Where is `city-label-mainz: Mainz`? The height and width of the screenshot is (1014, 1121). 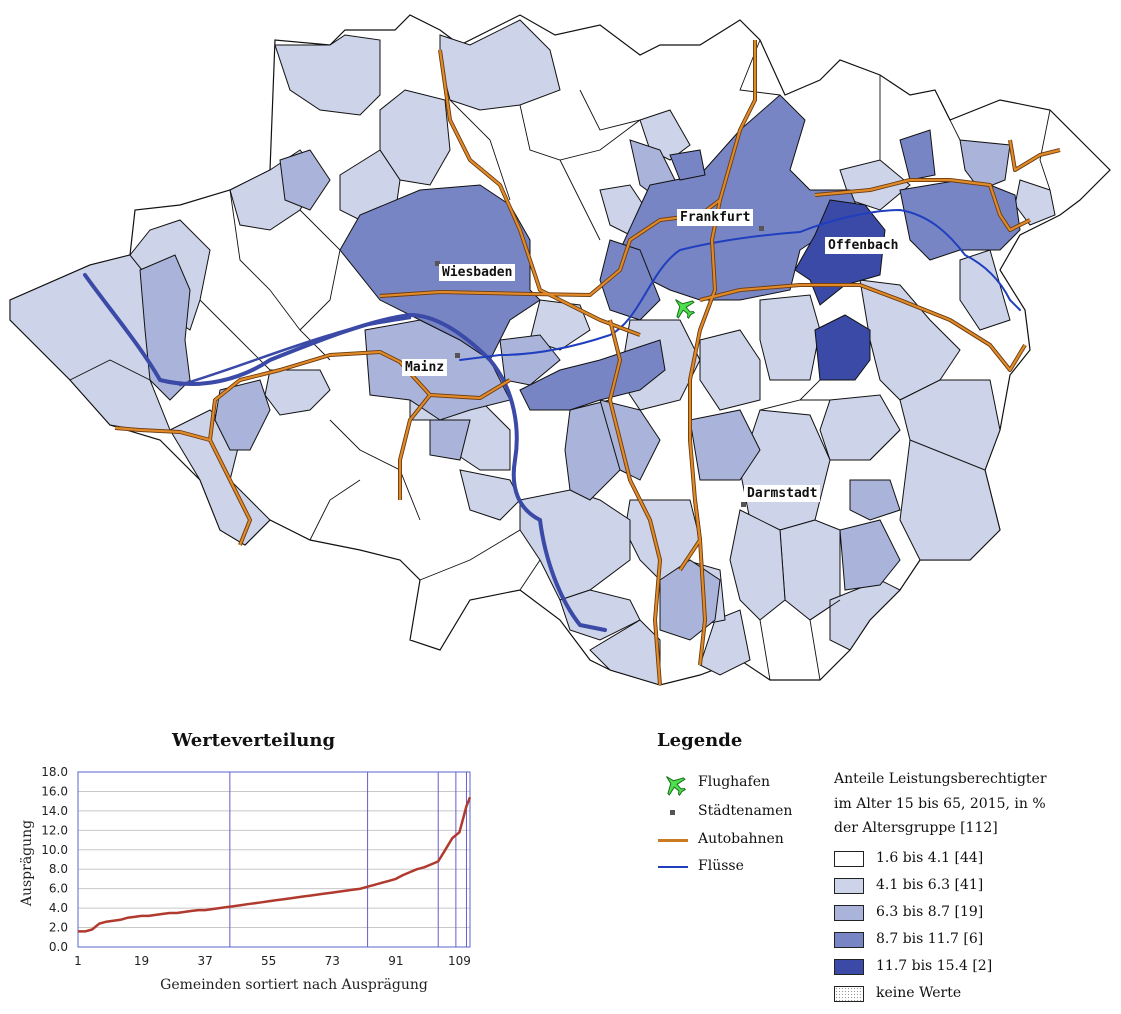 city-label-mainz: Mainz is located at coordinates (425, 367).